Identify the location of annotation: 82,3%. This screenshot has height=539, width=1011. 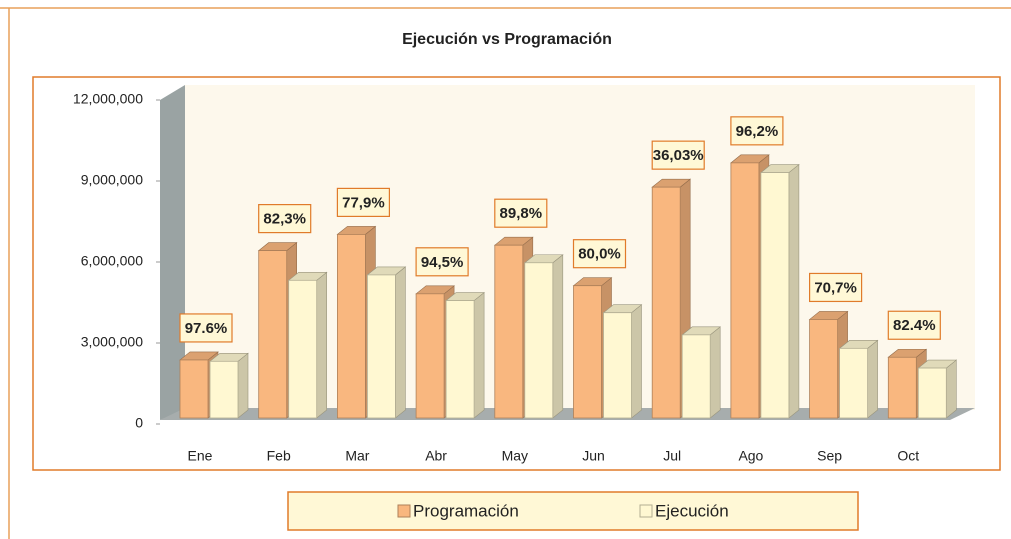
(284, 219).